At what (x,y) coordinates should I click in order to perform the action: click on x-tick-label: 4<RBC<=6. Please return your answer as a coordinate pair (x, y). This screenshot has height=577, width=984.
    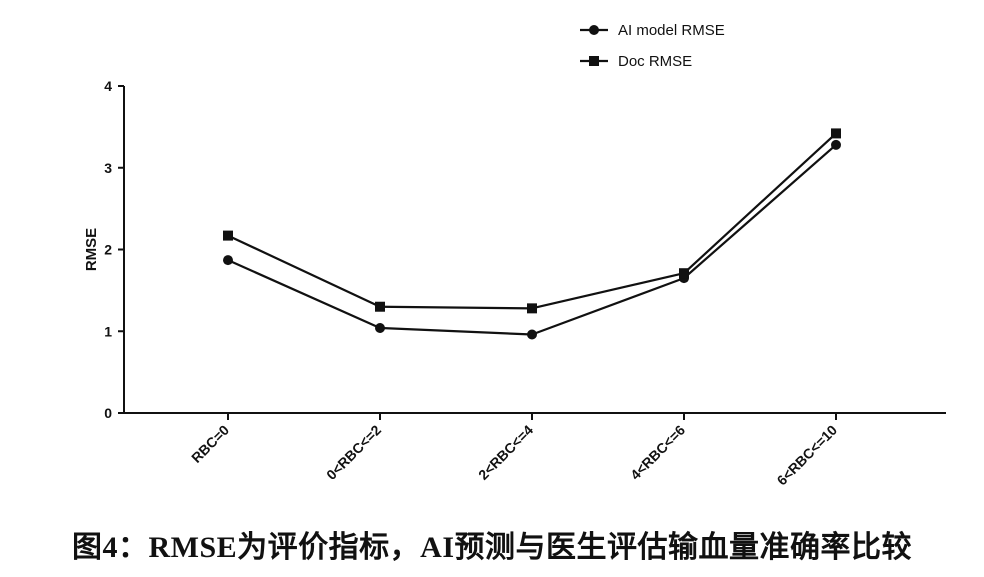
    Looking at the image, I should click on (657, 452).